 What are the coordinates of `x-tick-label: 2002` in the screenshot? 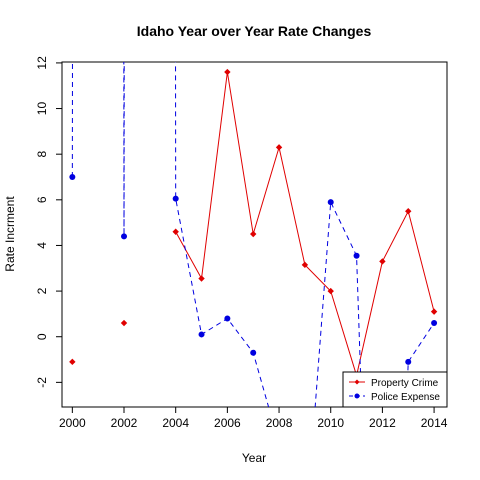 It's located at (124, 423).